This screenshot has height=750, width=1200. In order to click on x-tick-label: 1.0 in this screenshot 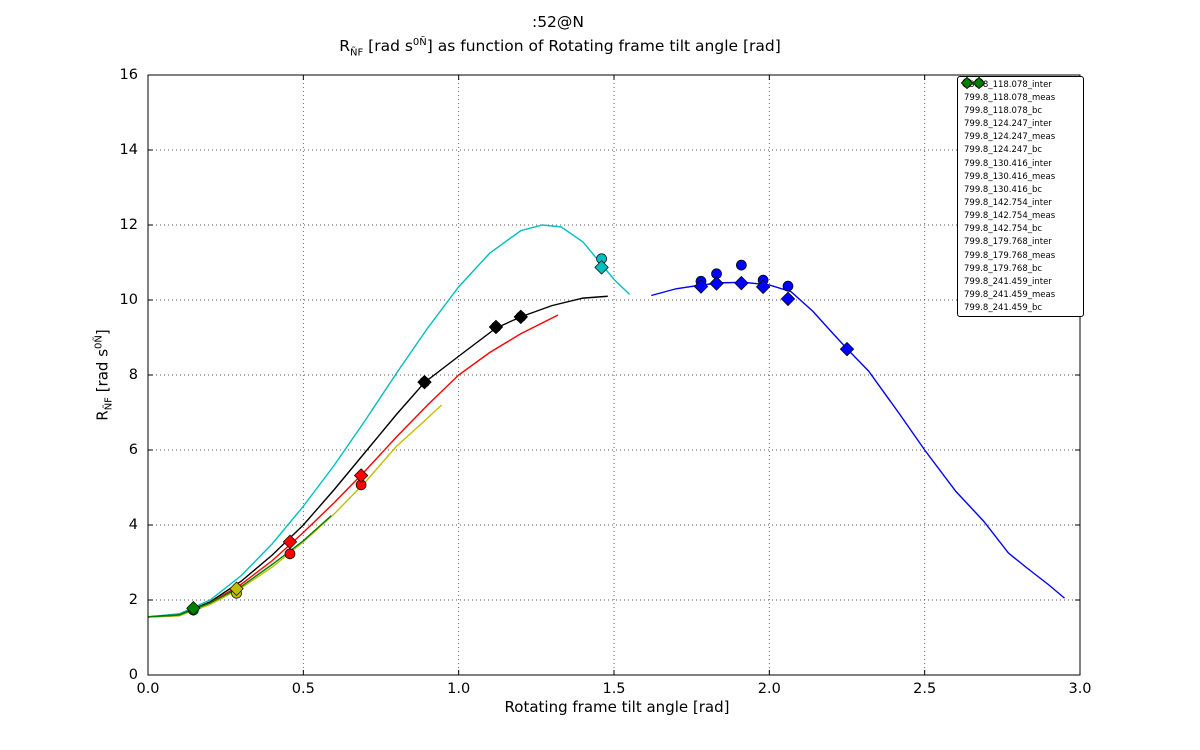, I will do `click(459, 689)`.